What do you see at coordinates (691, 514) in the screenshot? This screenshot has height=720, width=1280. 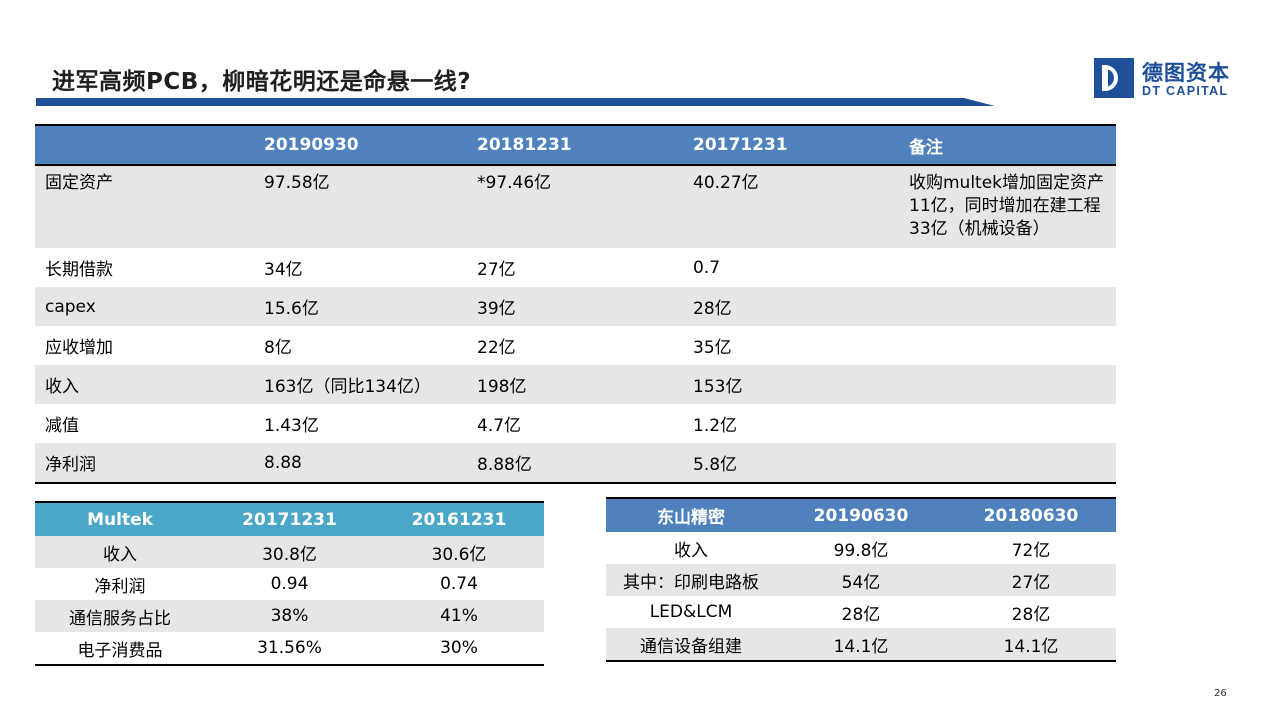 I see `header-cell: 东山精密` at bounding box center [691, 514].